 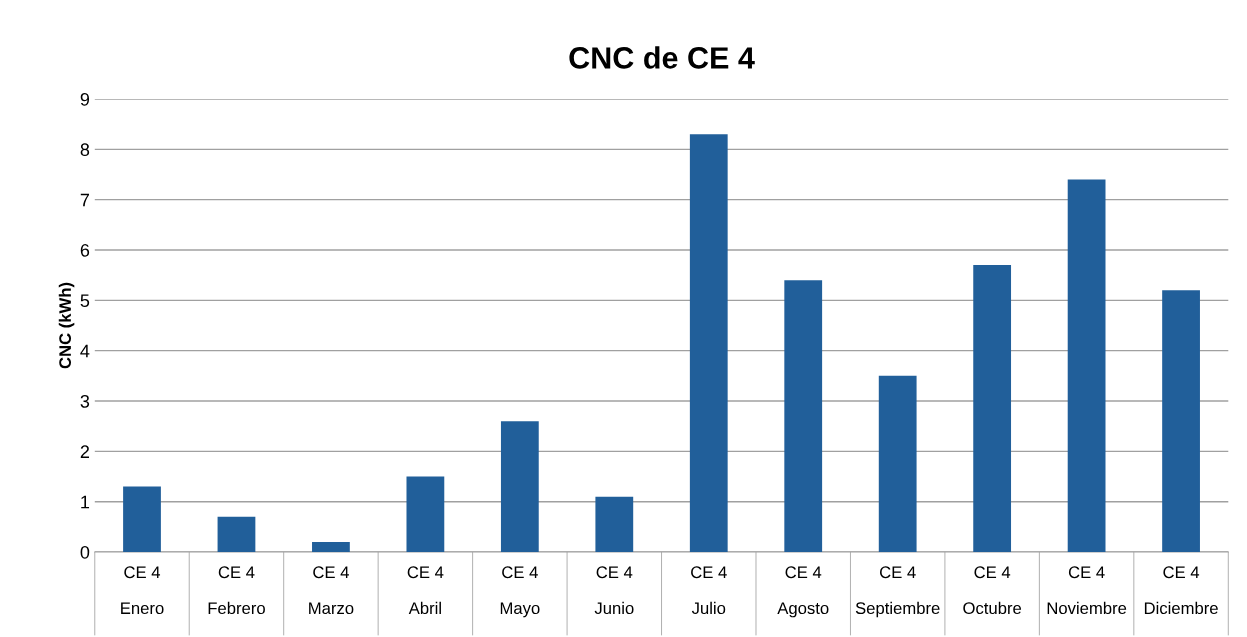 I want to click on chart-title: CNC de CE 4, so click(x=662, y=57).